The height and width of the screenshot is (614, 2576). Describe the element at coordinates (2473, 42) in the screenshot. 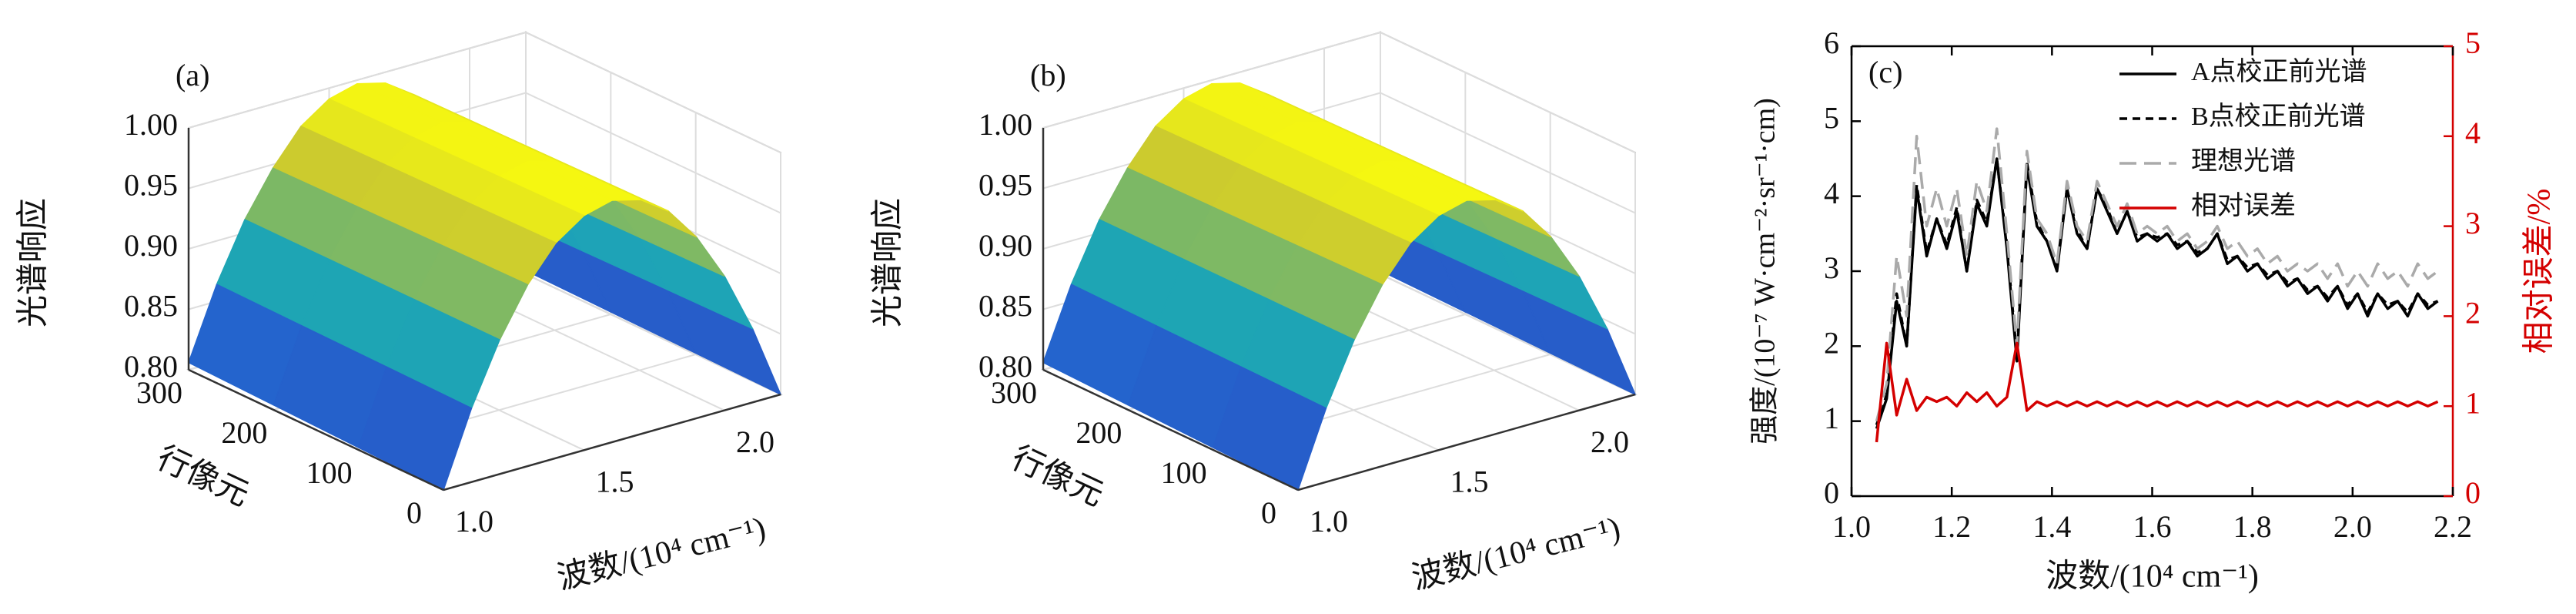

I see `y2-tick-label: 5` at that location.